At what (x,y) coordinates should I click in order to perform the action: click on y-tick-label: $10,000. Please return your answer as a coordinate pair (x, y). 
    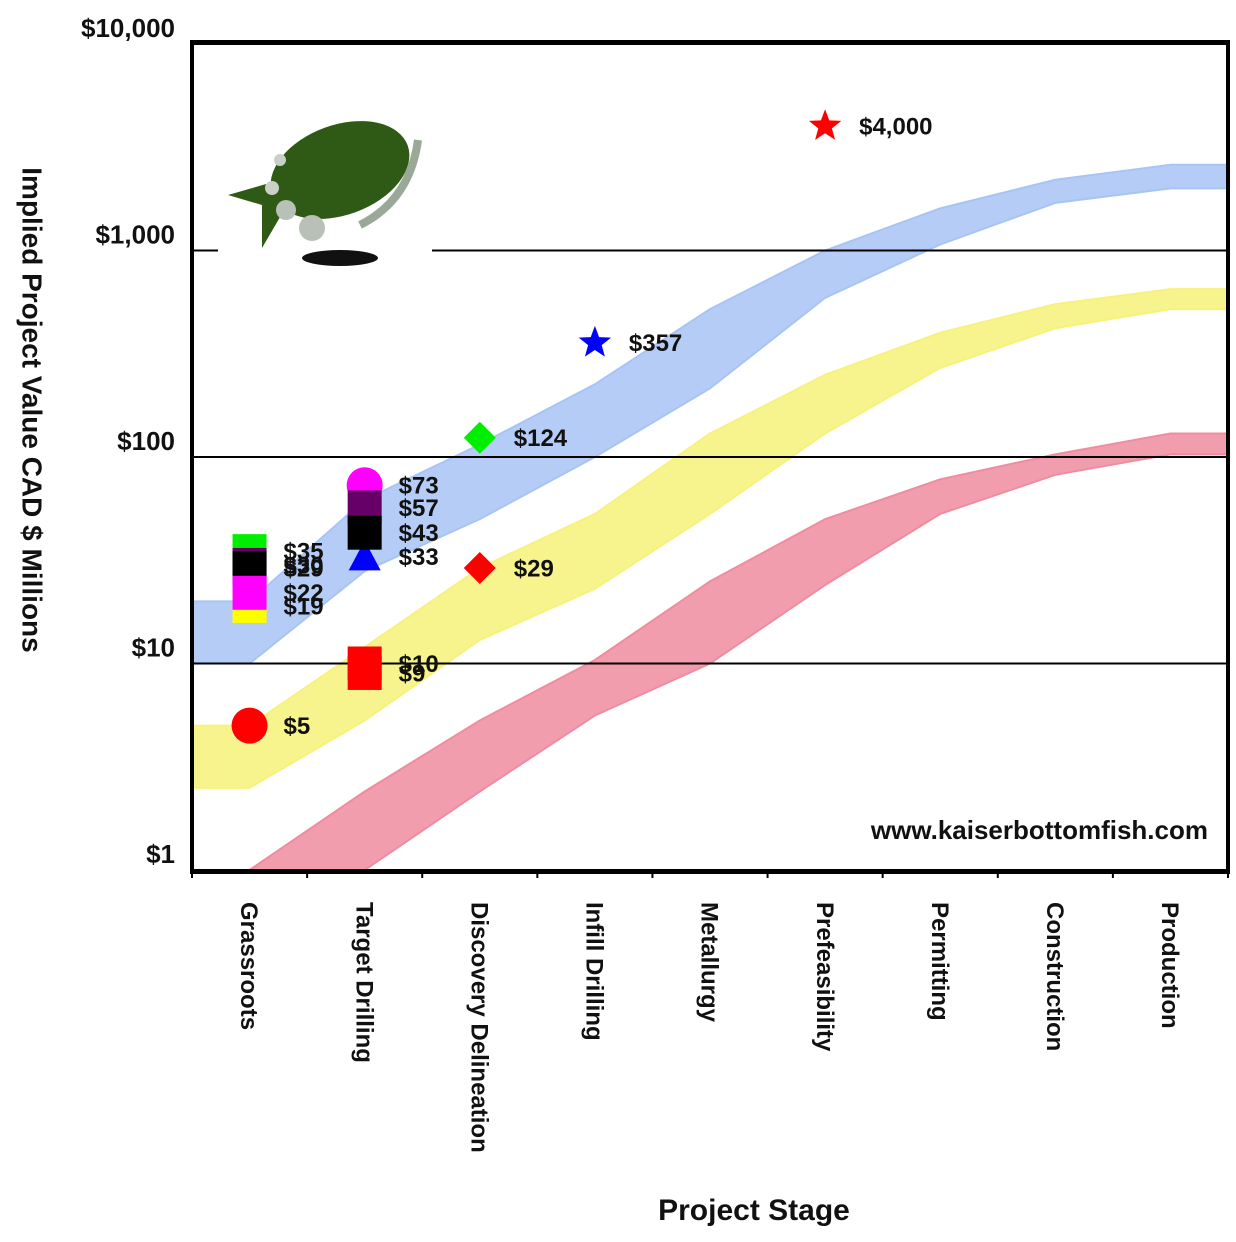
    Looking at the image, I should click on (128, 28).